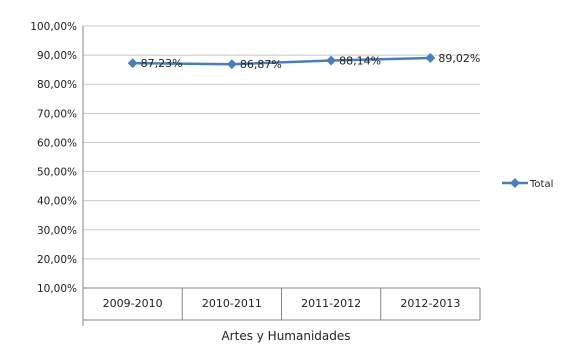  I want to click on y-tick-label: 70,00%, so click(57, 114).